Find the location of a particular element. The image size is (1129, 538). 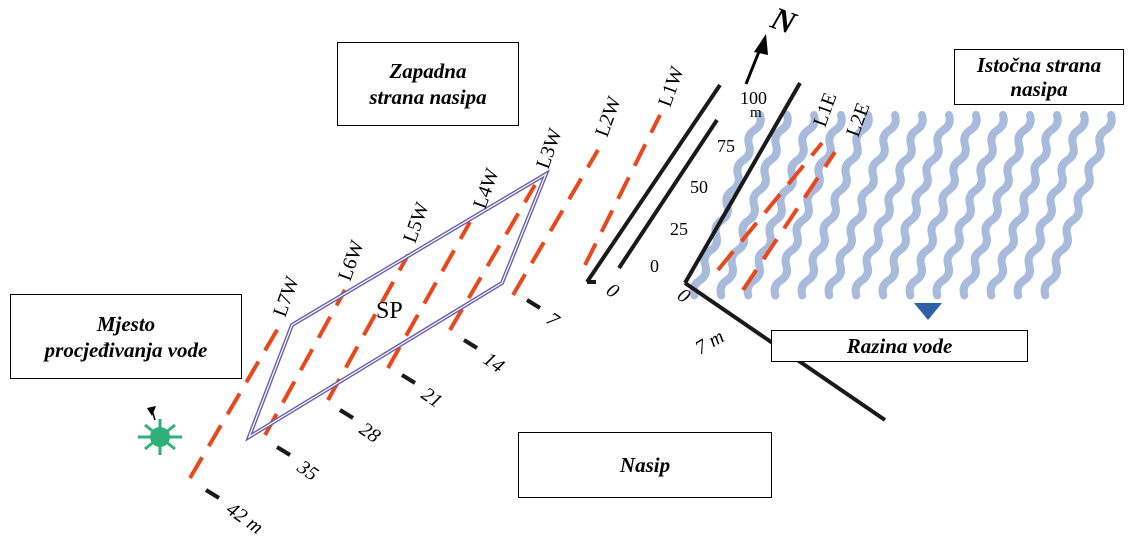

survey-line-L3W is located at coordinates (555, 222).